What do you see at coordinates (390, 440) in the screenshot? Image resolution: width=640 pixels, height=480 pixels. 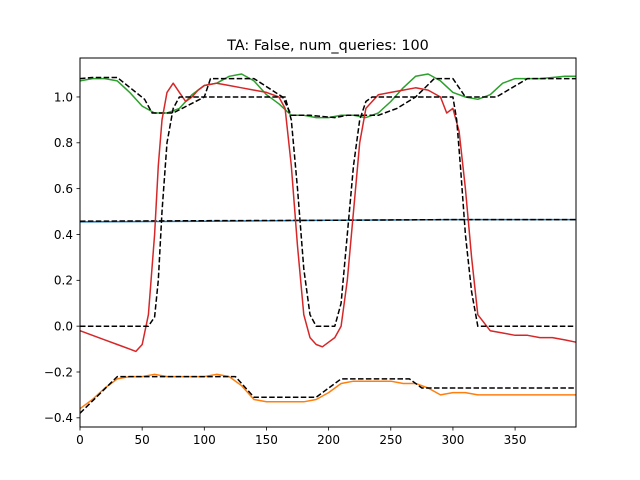 I see `x-tick-label: 250` at bounding box center [390, 440].